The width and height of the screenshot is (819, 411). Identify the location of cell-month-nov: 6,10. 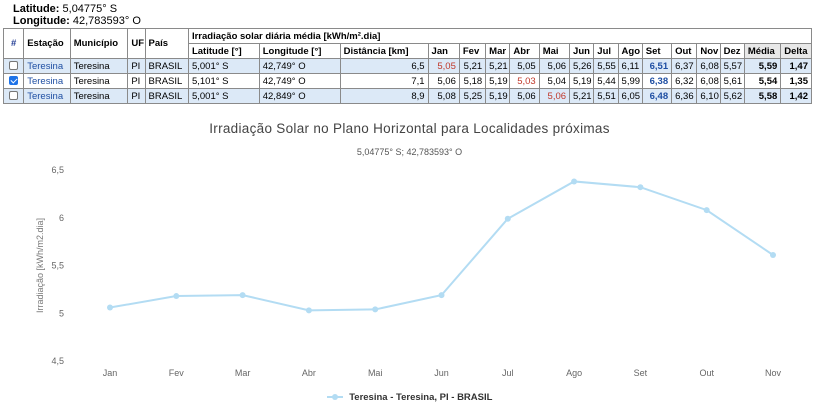
(708, 96).